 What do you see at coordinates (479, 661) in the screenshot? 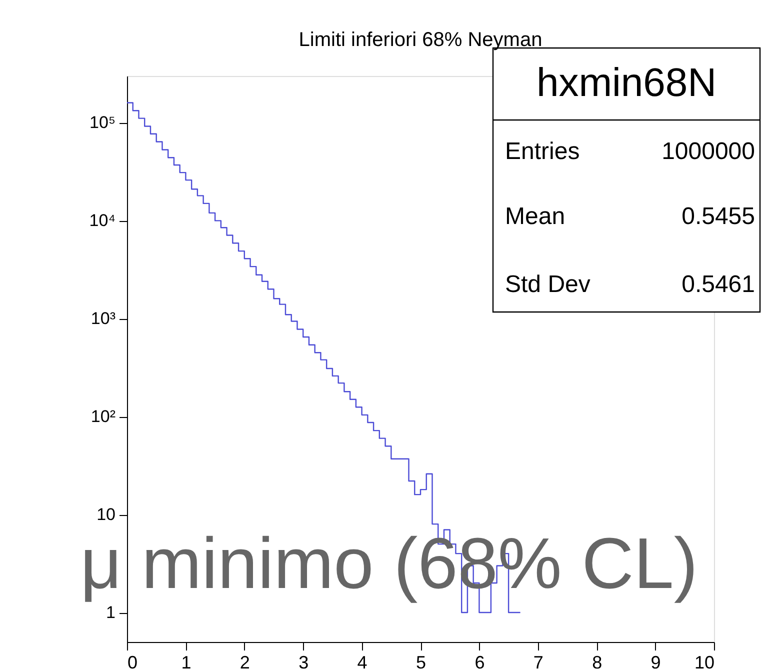
I see `x-tick-label: 6` at bounding box center [479, 661].